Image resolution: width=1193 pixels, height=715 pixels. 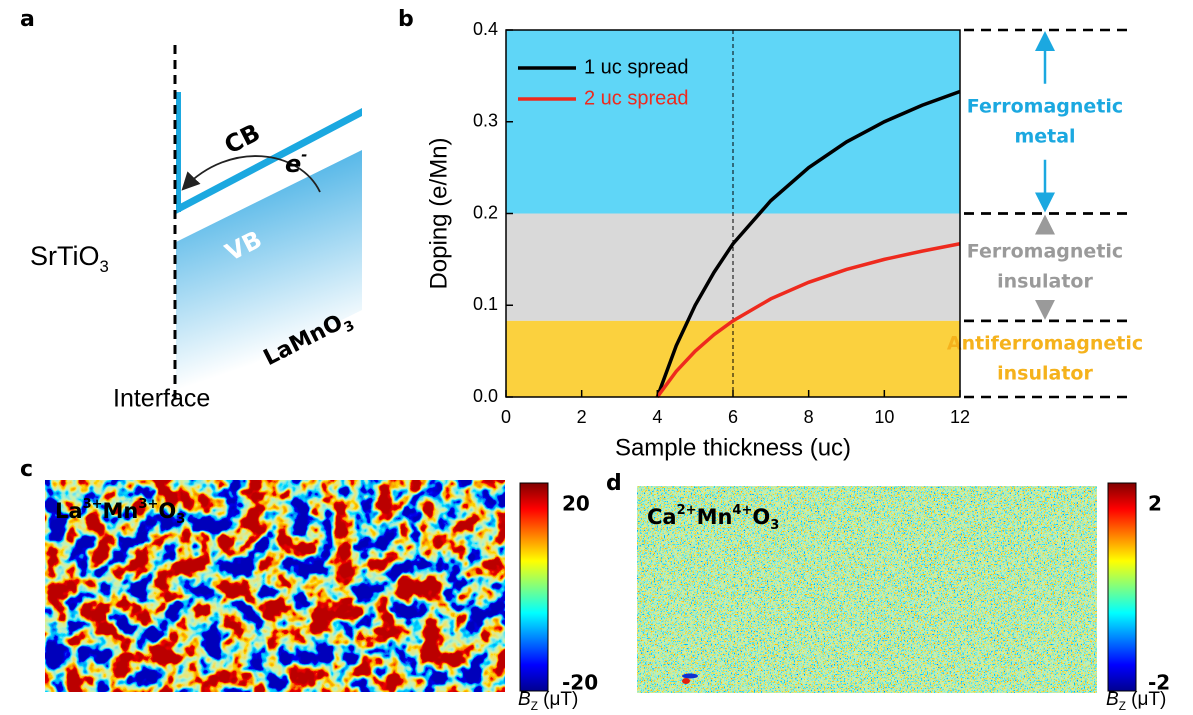 I want to click on region, so click(x=733, y=267).